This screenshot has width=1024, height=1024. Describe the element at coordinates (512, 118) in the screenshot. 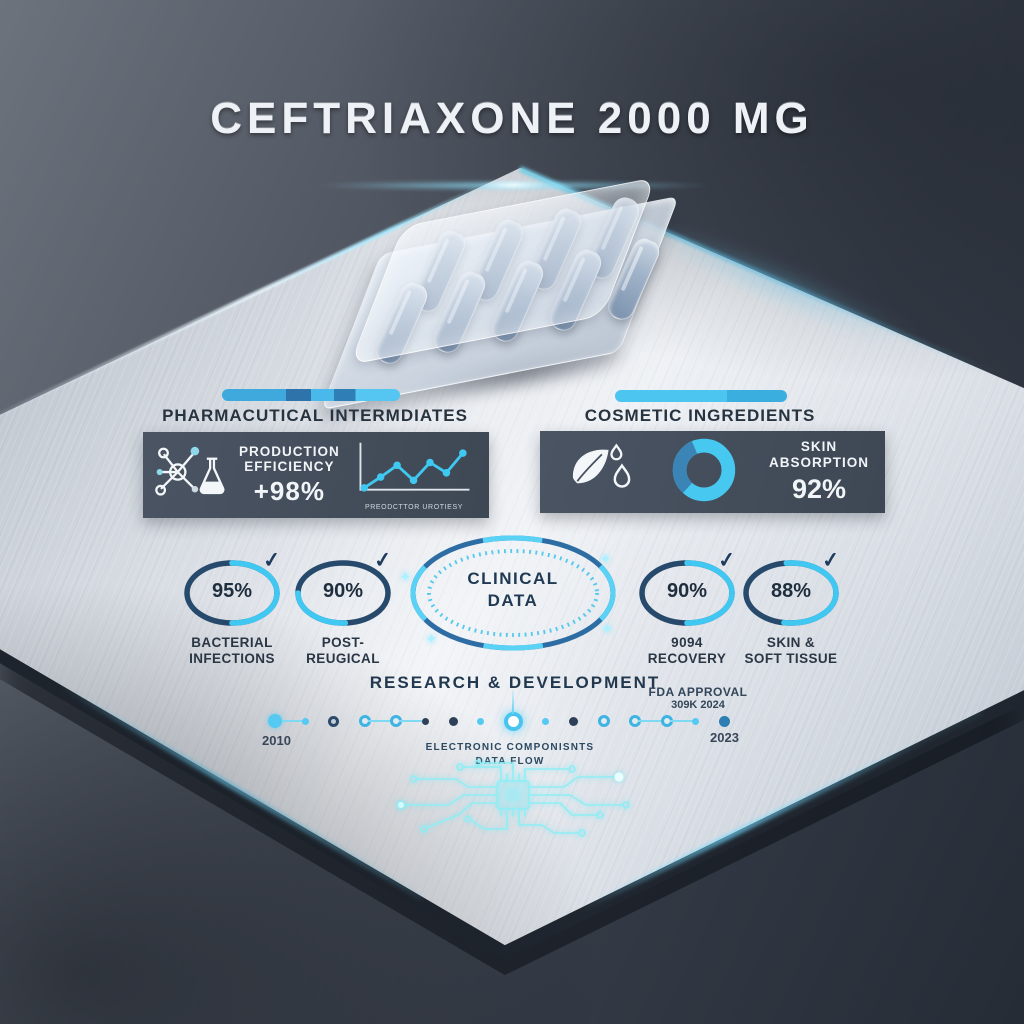

I see `page-title: CEFTRIAXONE 2000 MG` at that location.